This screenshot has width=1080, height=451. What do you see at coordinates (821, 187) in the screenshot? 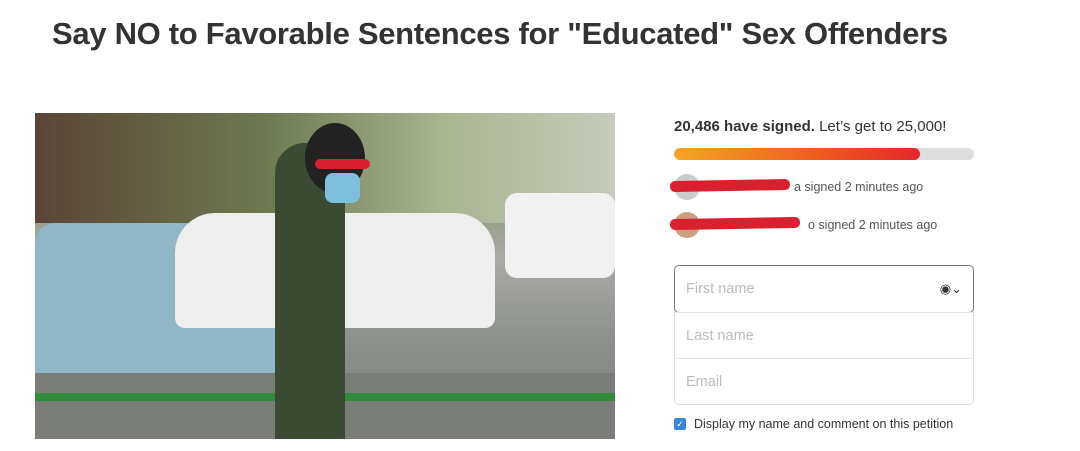
I see `recent-signer: a signed 2 minutes ago` at bounding box center [821, 187].